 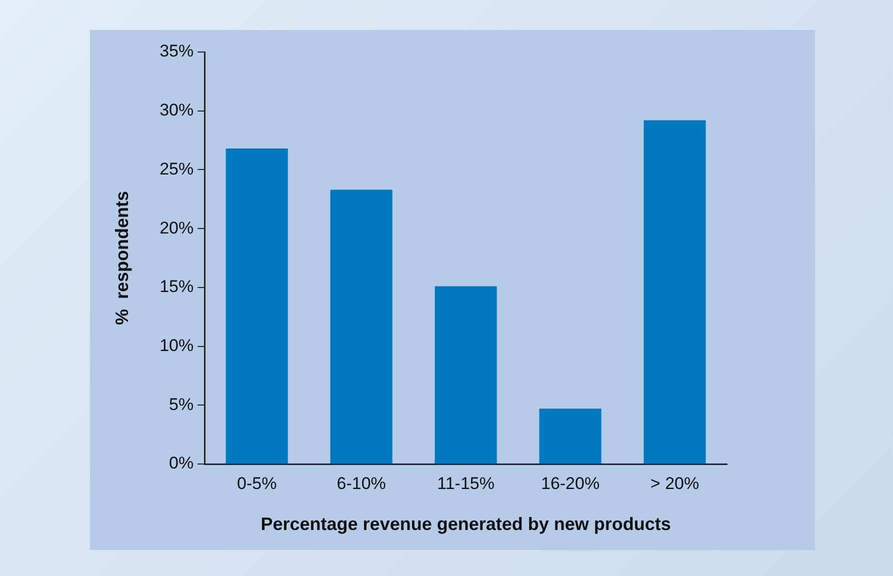 I want to click on x-tick-label: 16-20%, so click(x=570, y=483).